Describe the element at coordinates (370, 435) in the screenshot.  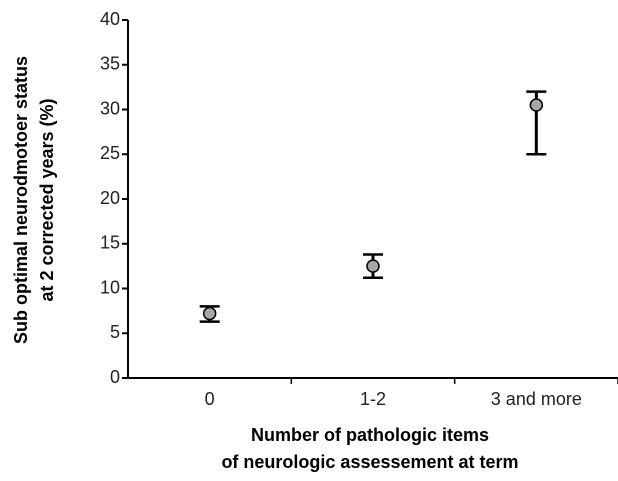
I see `x-axis-label: Number of pathologic items` at that location.